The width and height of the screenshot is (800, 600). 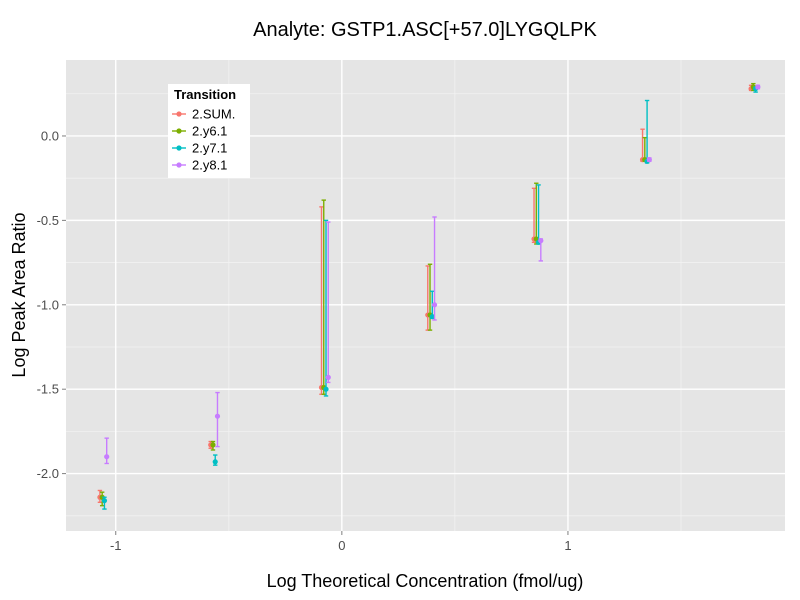 I want to click on legend: Transition 2.SUM. 2.y6.1 2.y7.1 2.y8.1, so click(x=209, y=131).